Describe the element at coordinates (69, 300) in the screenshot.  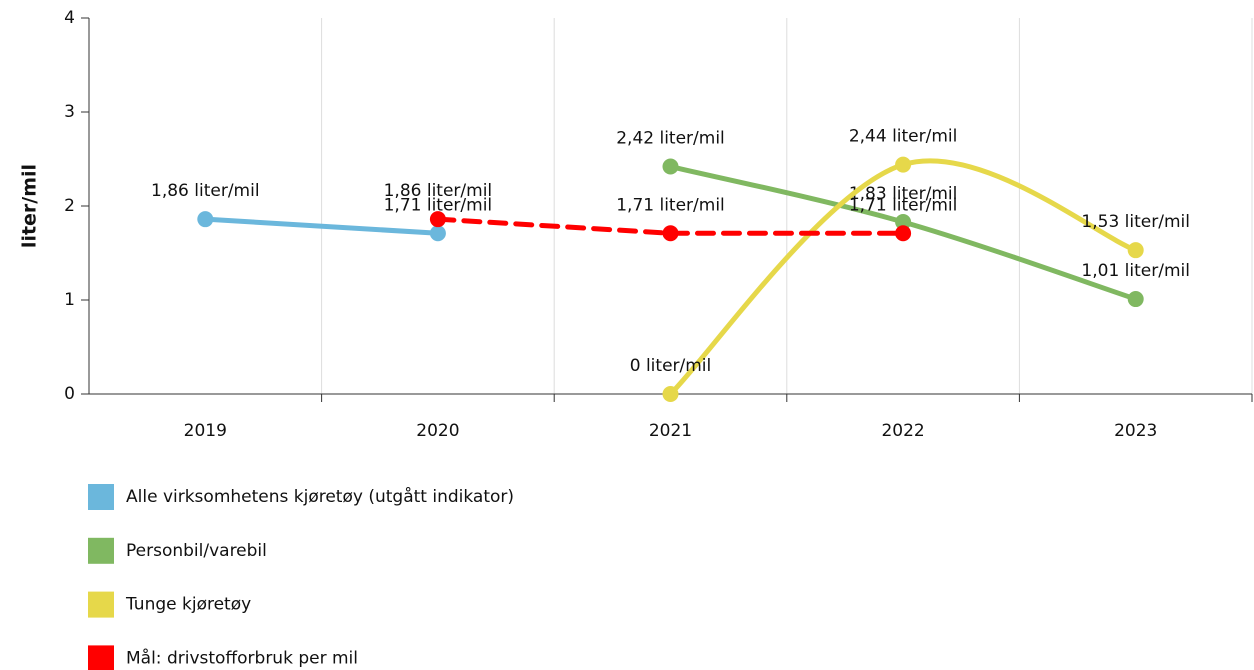
I see `y-tick-label: 1` at that location.